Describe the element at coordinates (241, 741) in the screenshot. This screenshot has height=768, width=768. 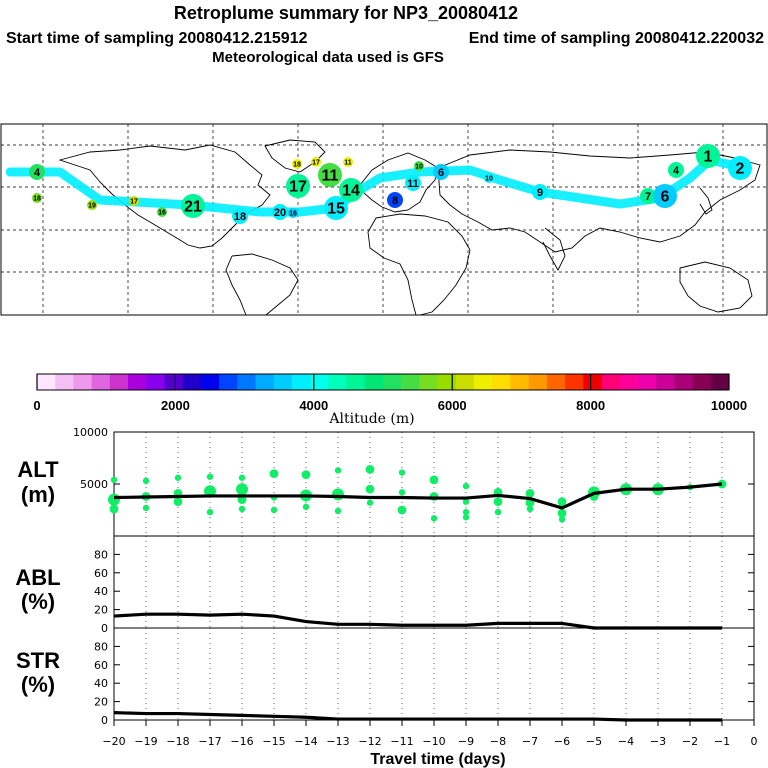
I see `x-tick-label: −16` at that location.